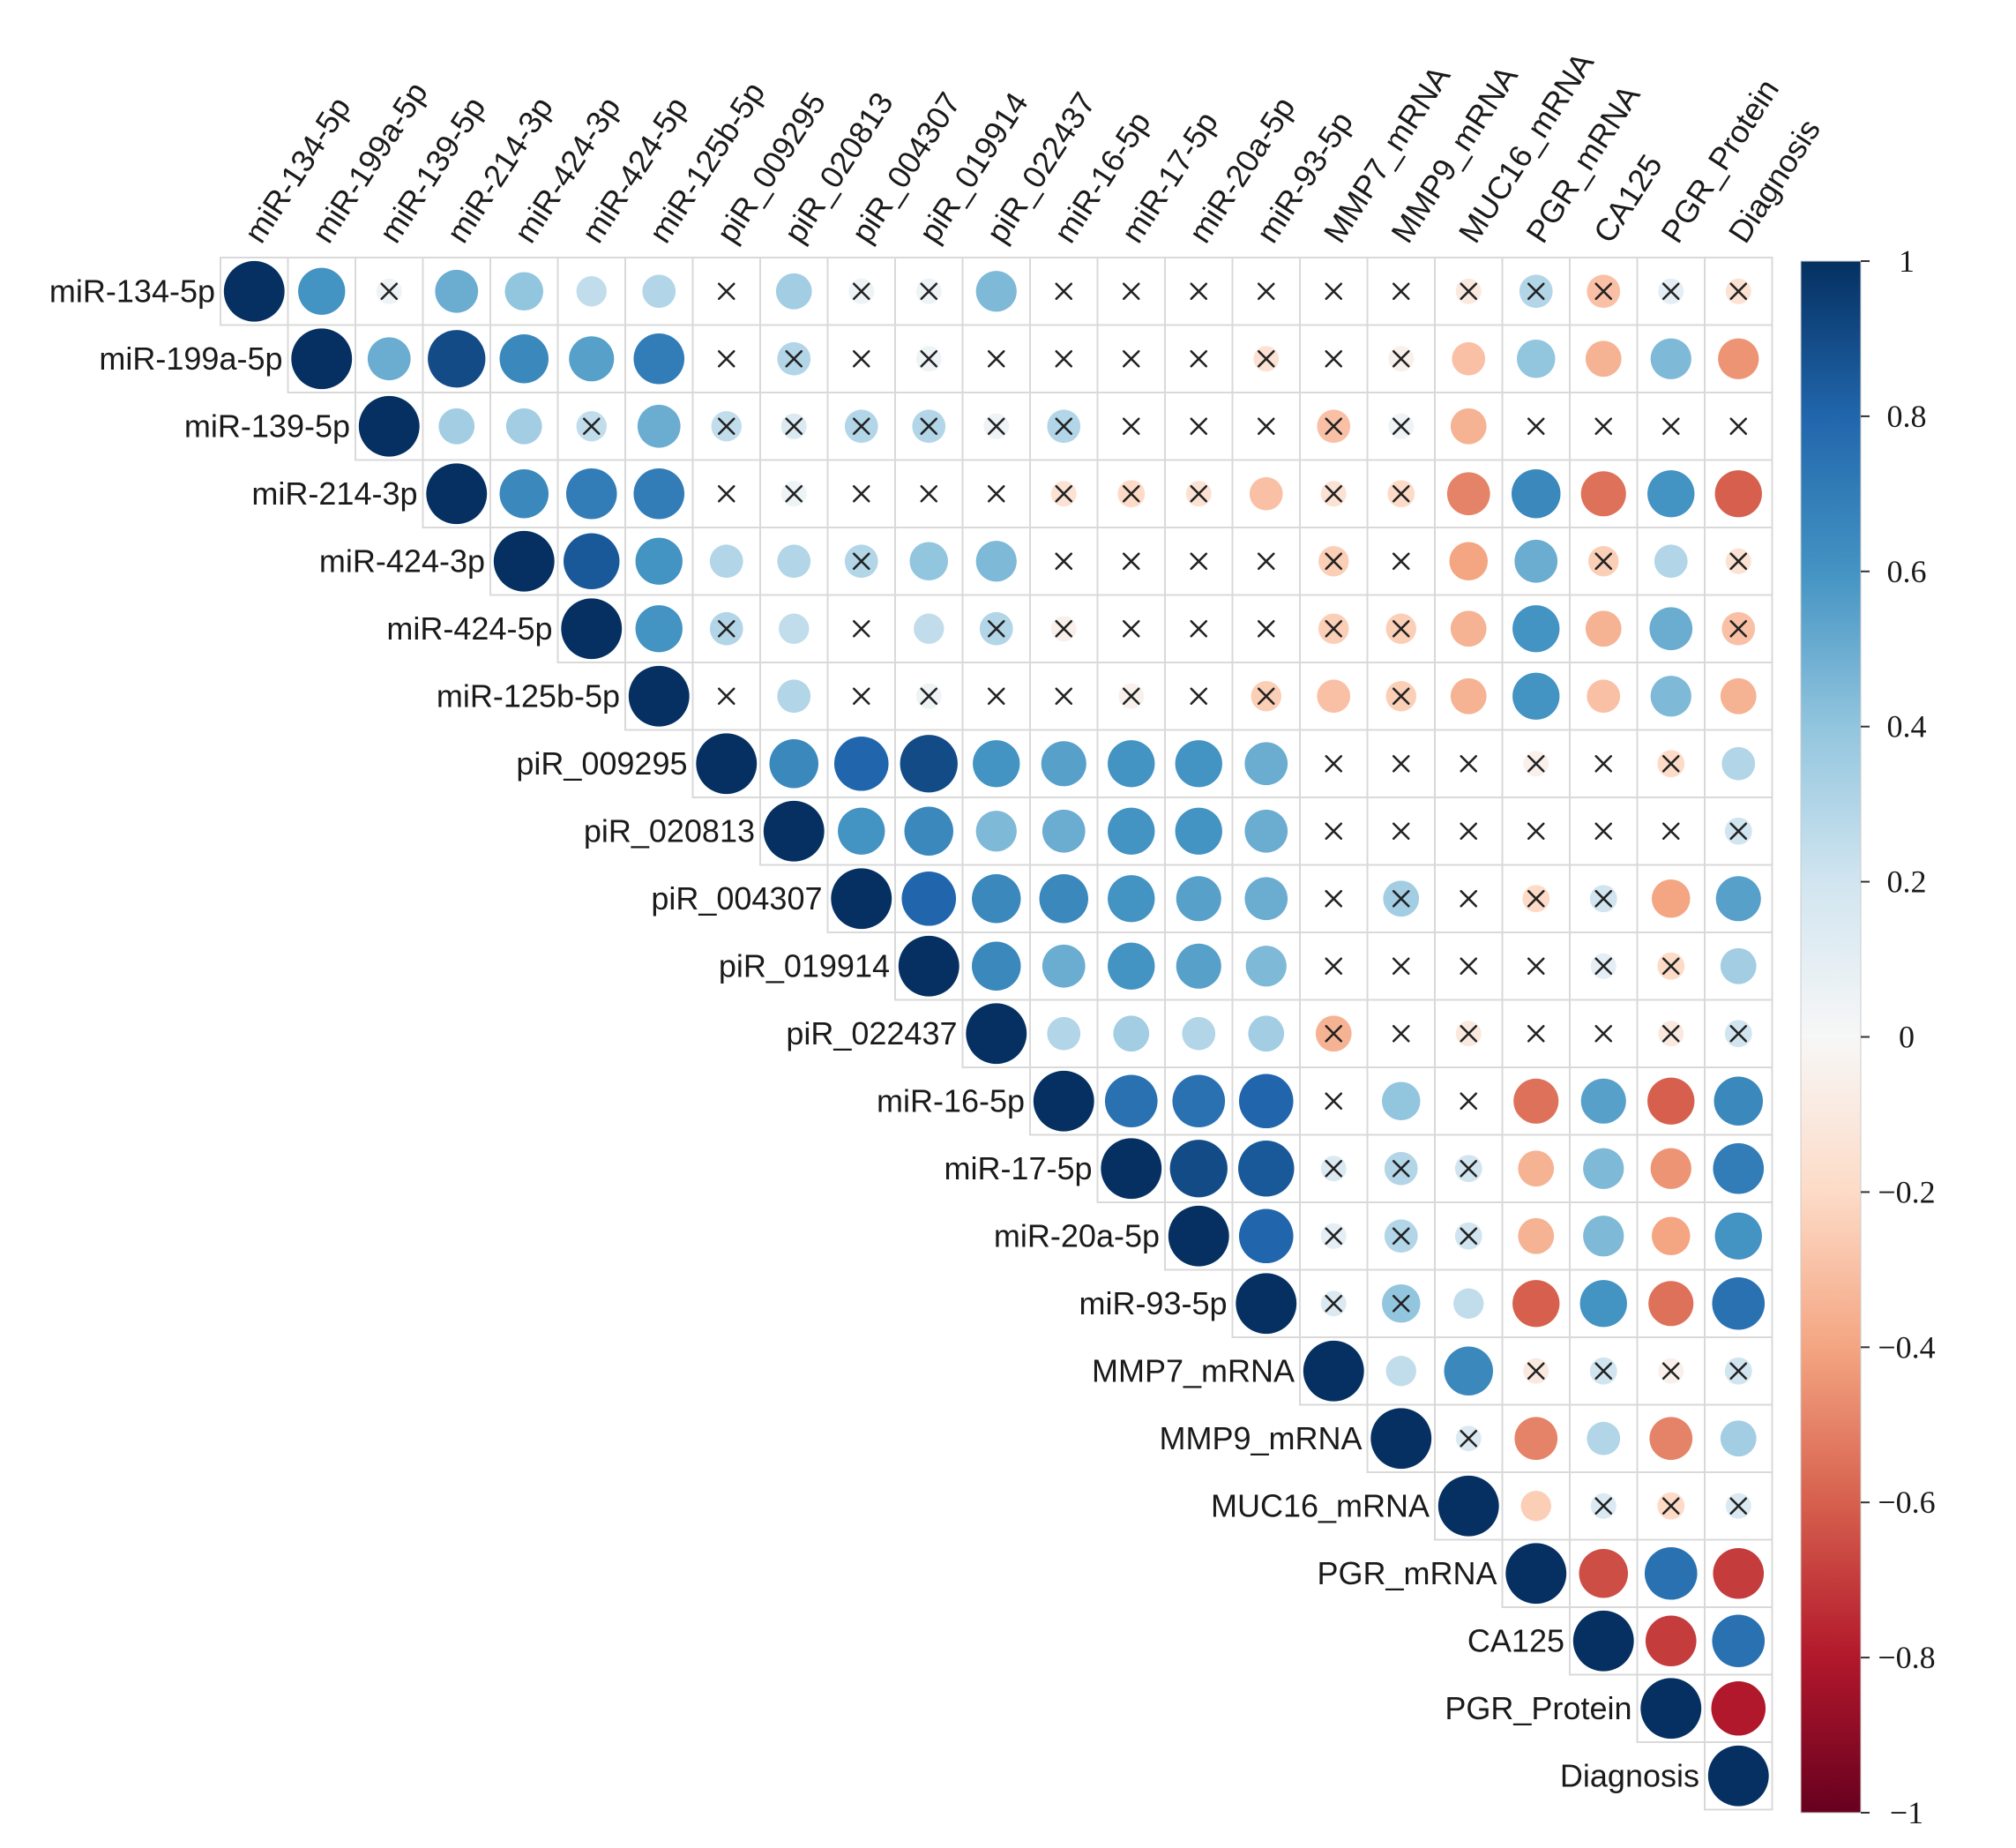 This screenshot has height=1848, width=2016. Describe the element at coordinates (1334, 1168) in the screenshot. I see `cell-miR-17-5p-MMP7_mRNA` at that location.